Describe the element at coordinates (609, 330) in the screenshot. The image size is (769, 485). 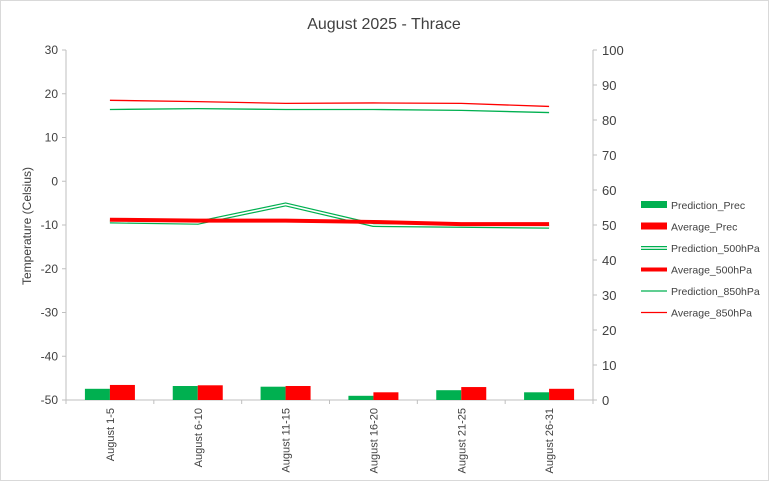
I see `y2-tick-label: 20` at that location.